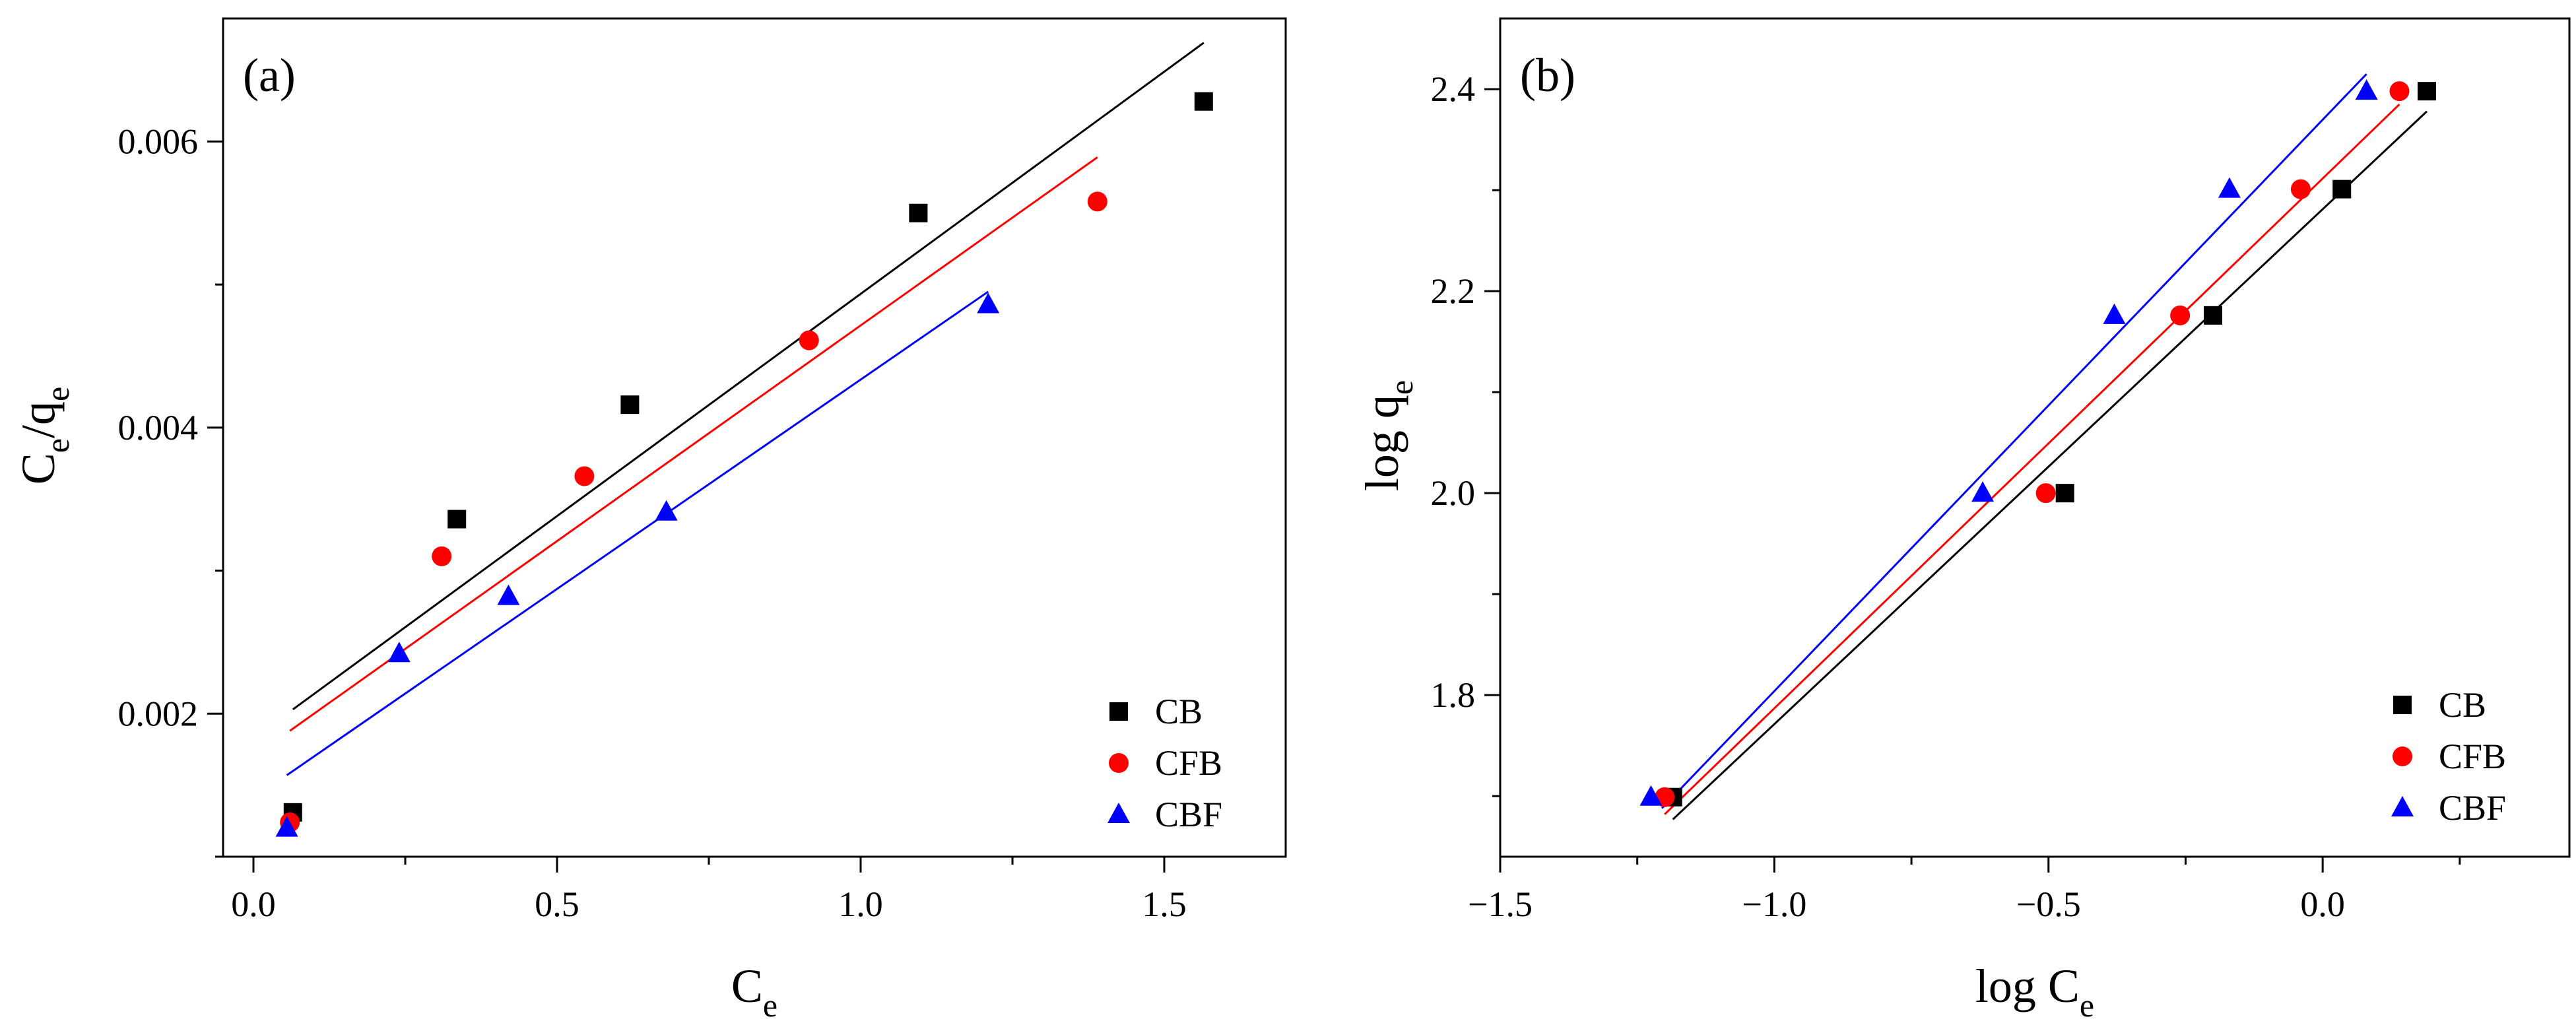  I want to click on x-tick-label: 1.5, so click(1164, 904).